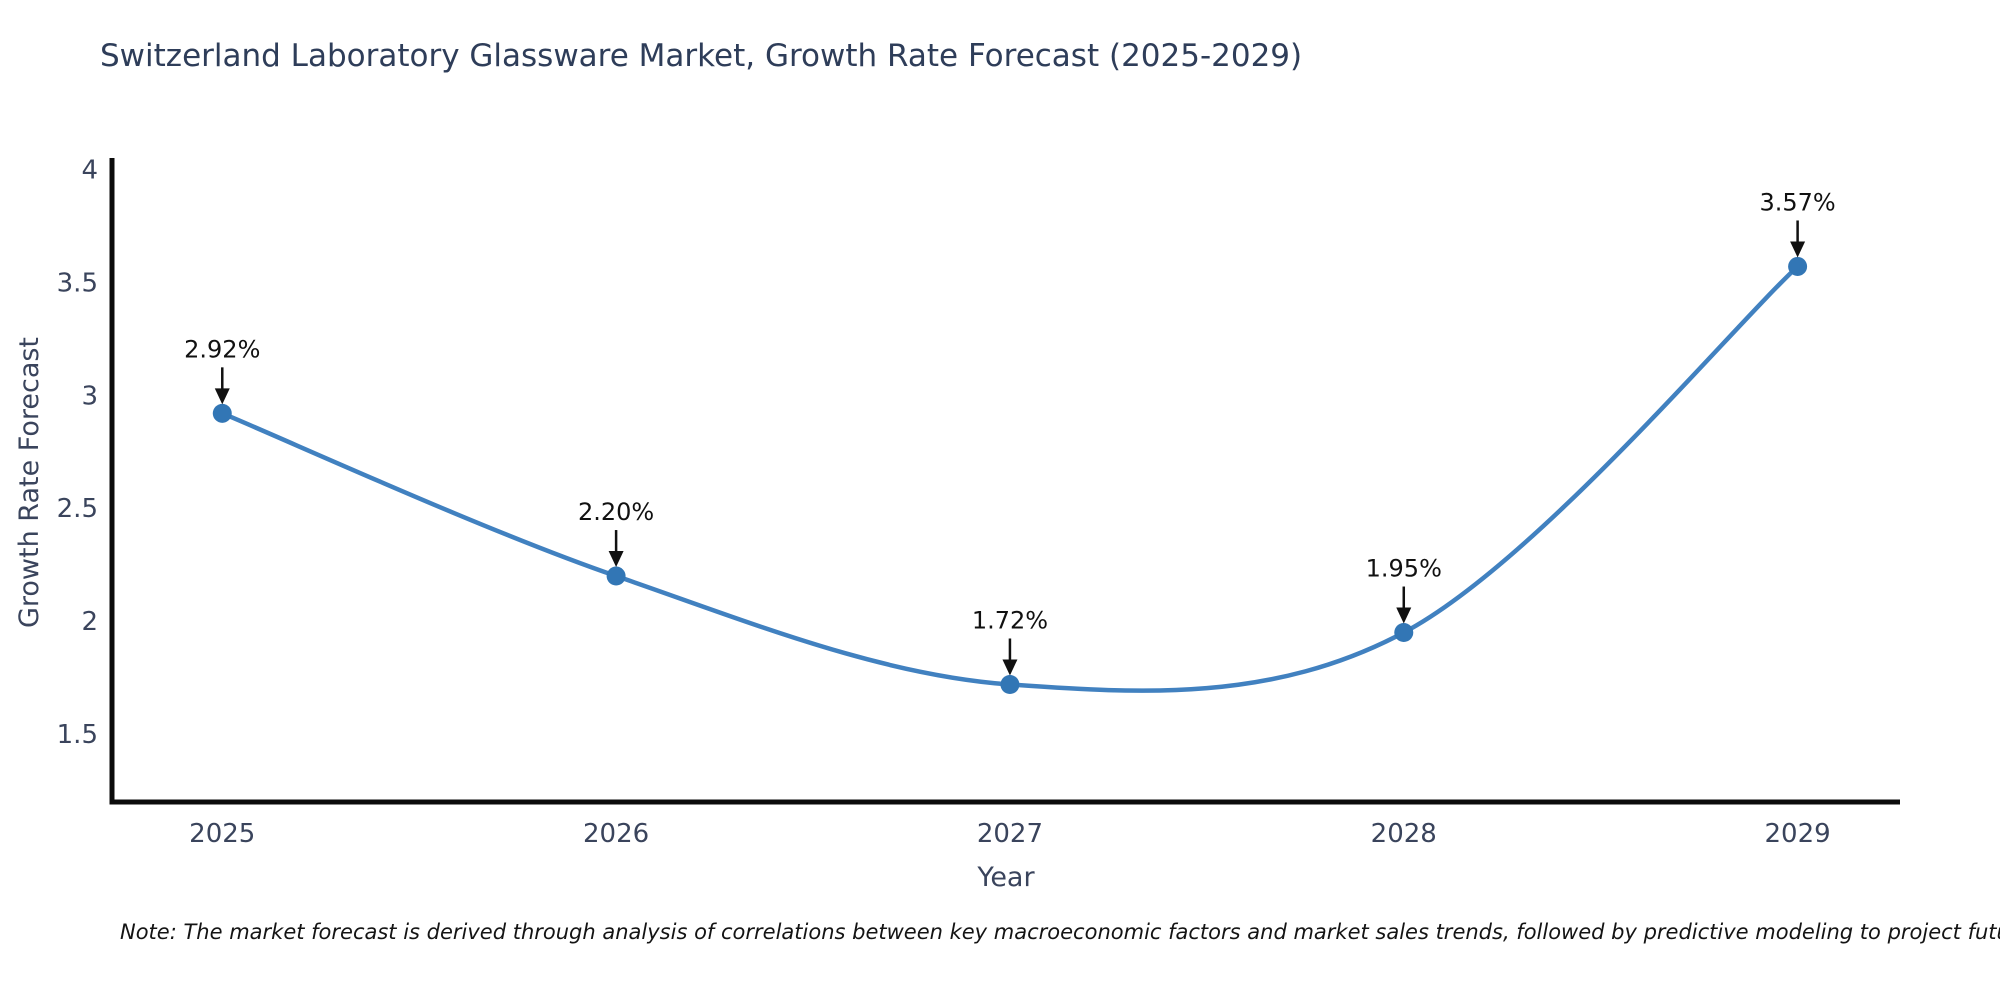 This screenshot has height=1000, width=2000. What do you see at coordinates (1798, 266) in the screenshot?
I see `data-point-marker-2029` at bounding box center [1798, 266].